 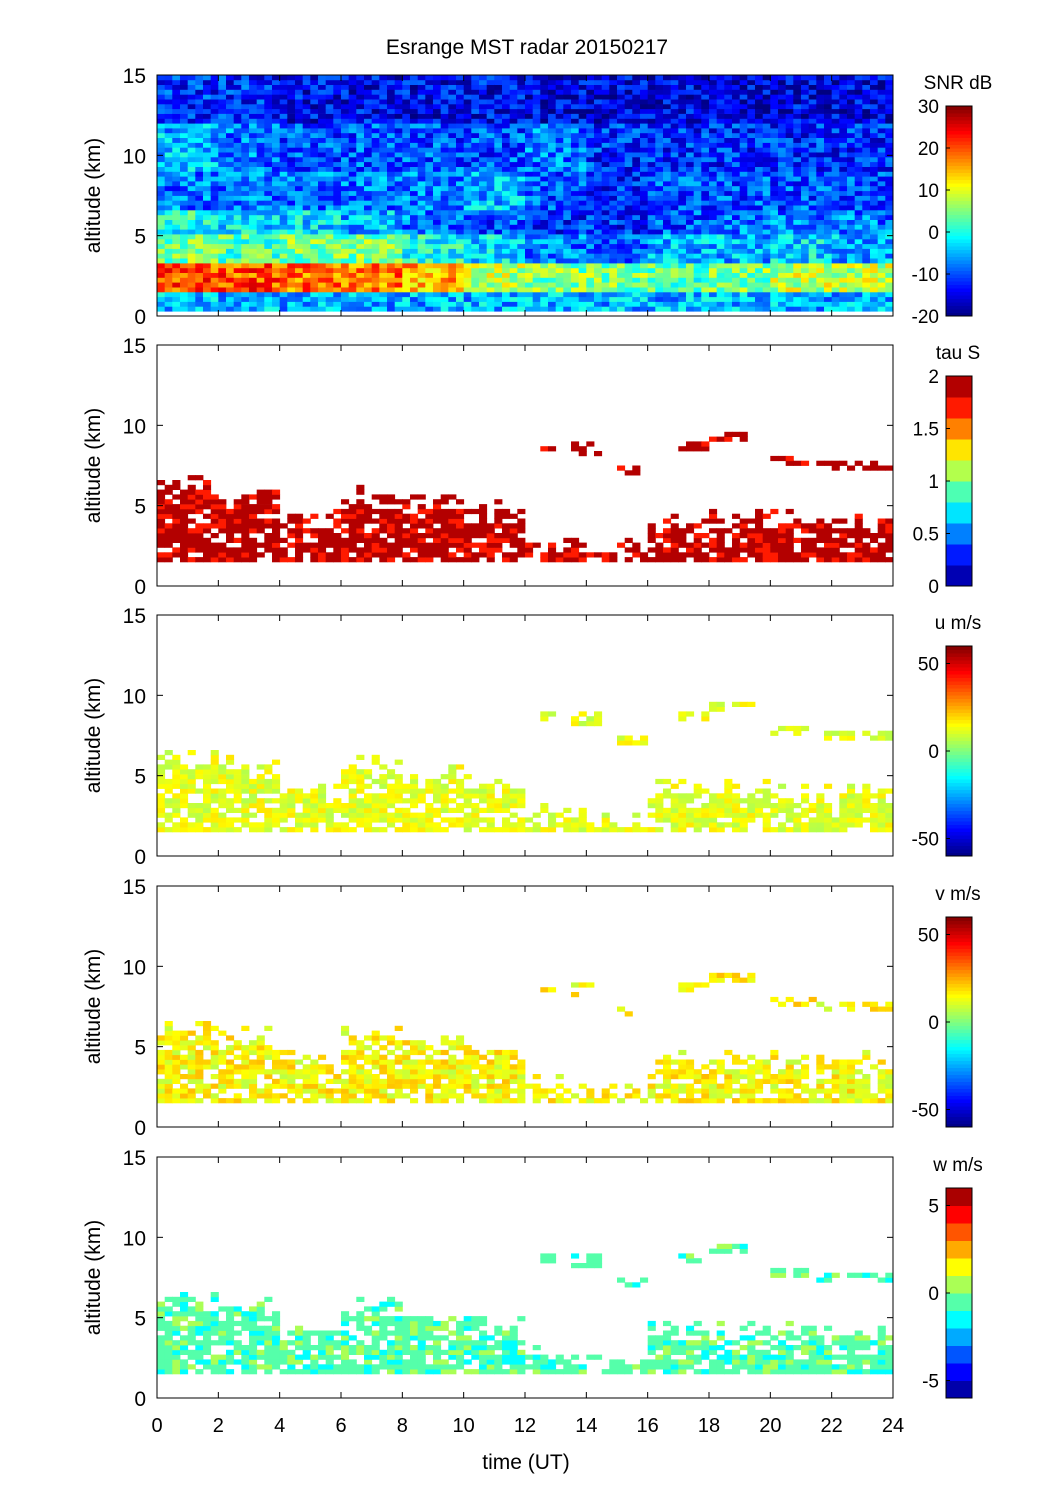 What do you see at coordinates (959, 294) in the screenshot?
I see `colorbar-segment` at bounding box center [959, 294].